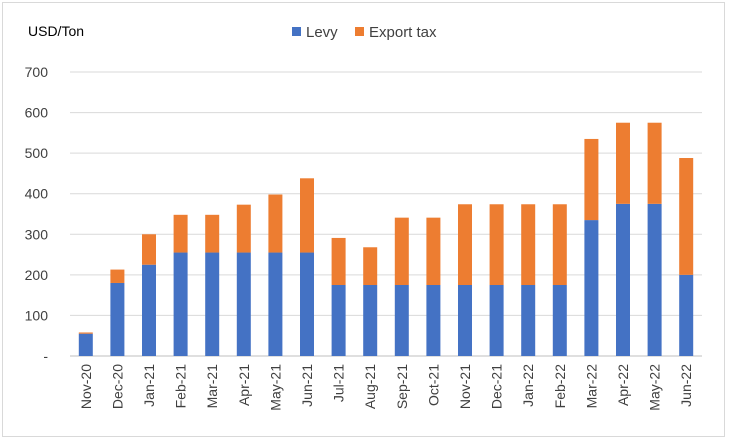 The height and width of the screenshot is (441, 729). What do you see at coordinates (402, 386) in the screenshot?
I see `x-tick-label: Sep-21` at bounding box center [402, 386].